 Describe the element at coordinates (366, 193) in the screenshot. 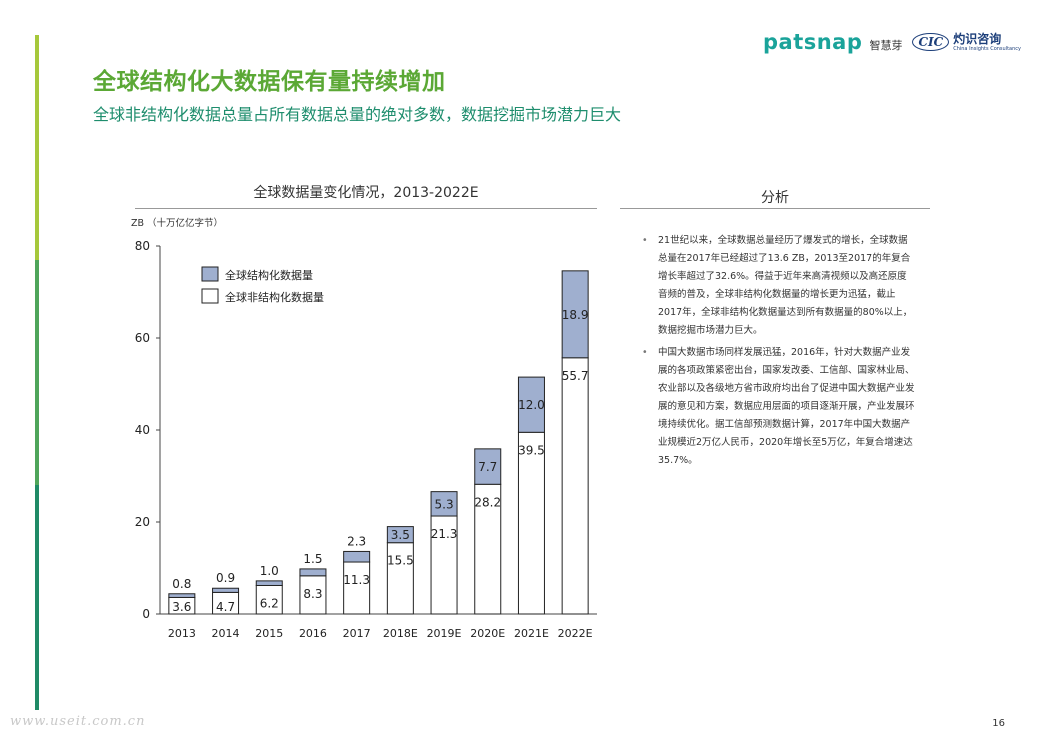

I see `chart-title: 全球数据量变化情况，2013-2022E` at that location.